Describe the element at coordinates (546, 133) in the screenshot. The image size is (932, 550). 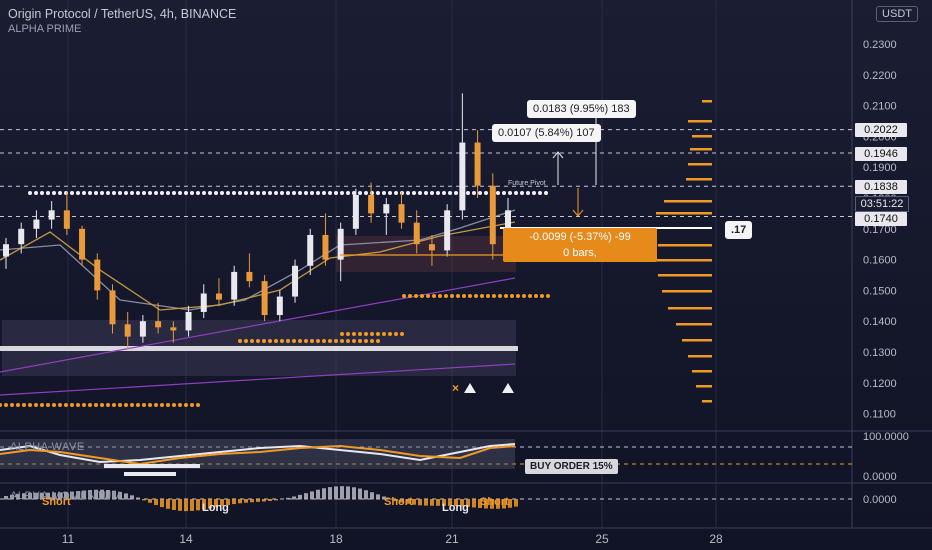
I see `measure-callout-middle: 0.0107 (5.84%) 107` at that location.